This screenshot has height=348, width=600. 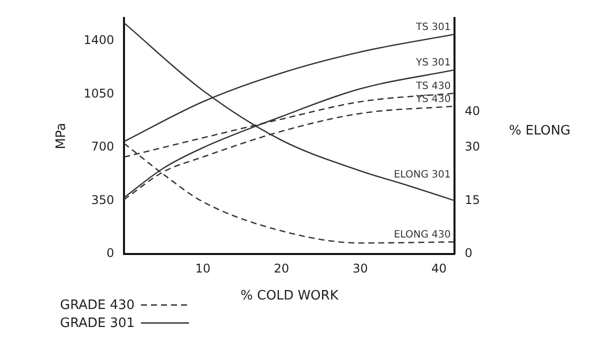 What do you see at coordinates (97, 323) in the screenshot?
I see `text: GRADE 301` at bounding box center [97, 323].